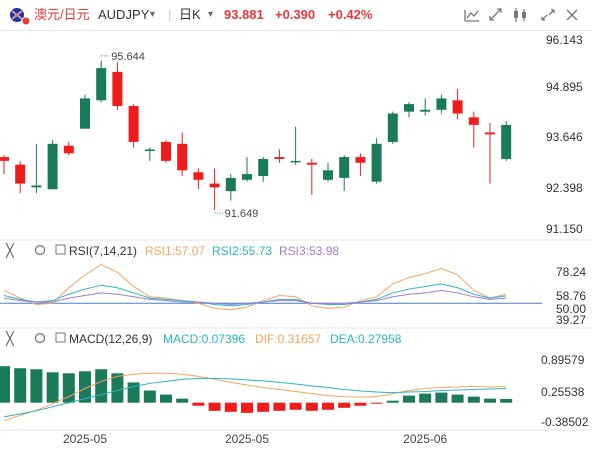 This screenshot has height=453, width=592. What do you see at coordinates (124, 14) in the screenshot?
I see `symbol-label: AUDJPY` at bounding box center [124, 14].